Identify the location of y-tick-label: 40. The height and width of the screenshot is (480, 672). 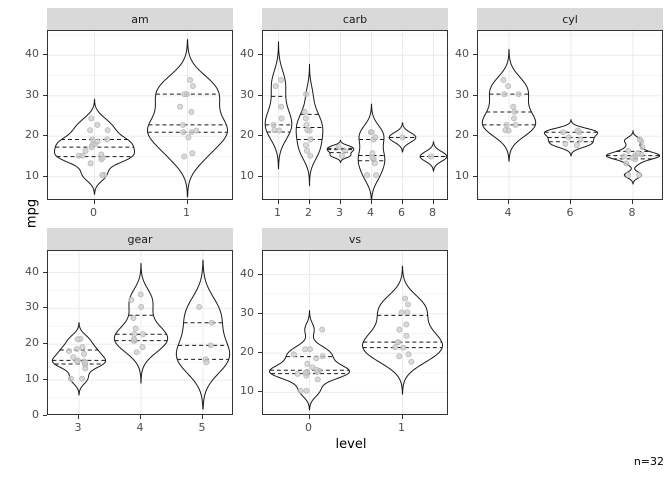
(462, 54).